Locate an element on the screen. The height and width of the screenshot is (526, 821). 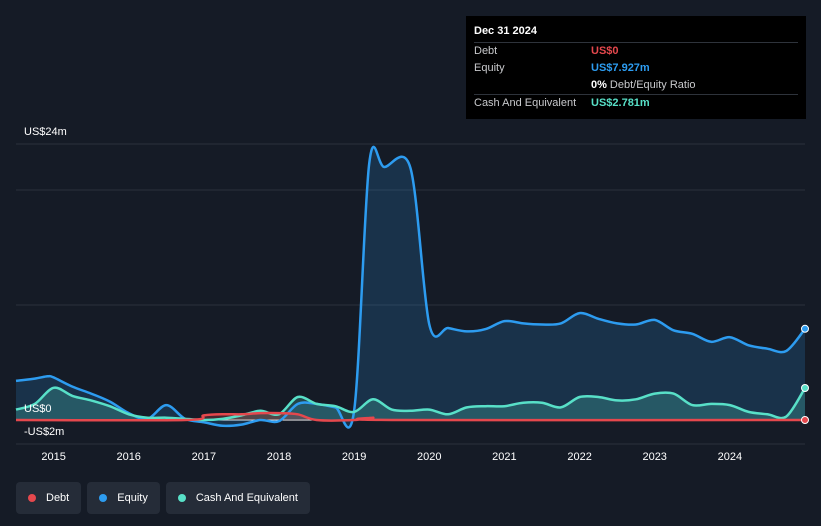
chart-legend: Debt Equity Cash And Equivalent is located at coordinates (163, 498).